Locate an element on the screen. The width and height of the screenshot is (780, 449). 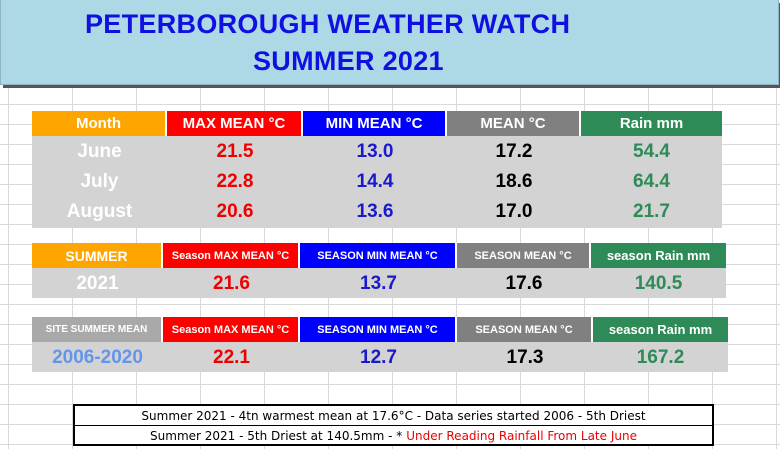
month-label: June is located at coordinates (99, 151).